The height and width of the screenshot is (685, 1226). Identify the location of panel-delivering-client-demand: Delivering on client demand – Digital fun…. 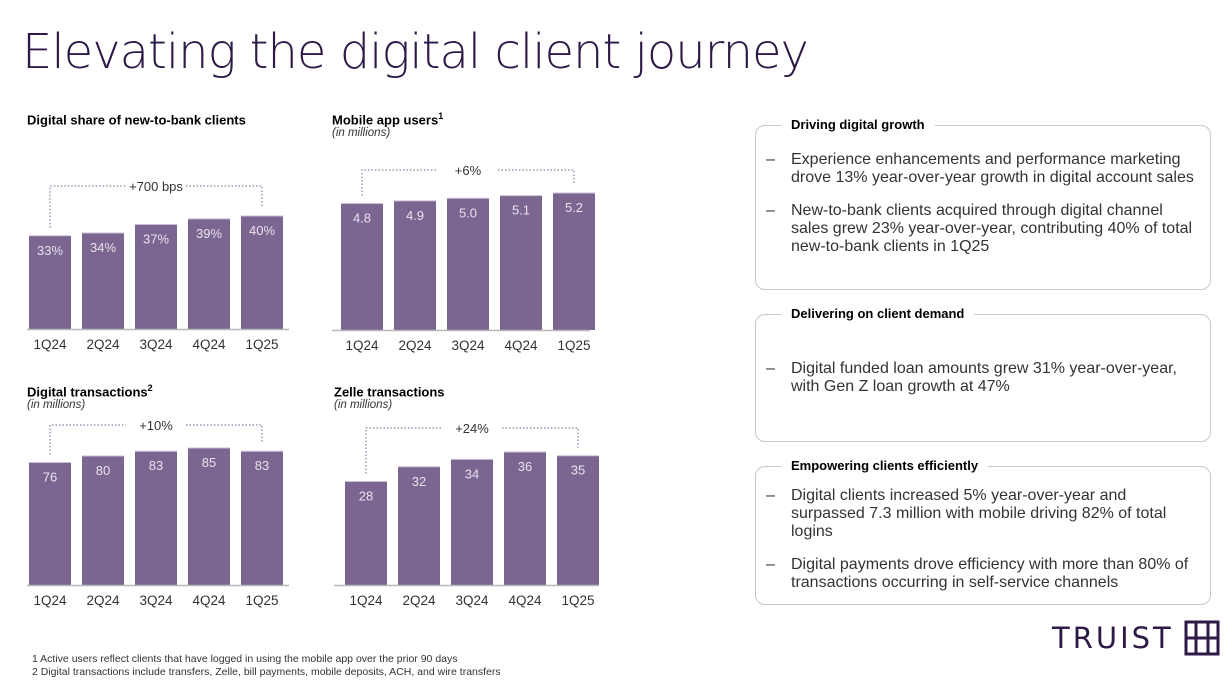
(983, 374).